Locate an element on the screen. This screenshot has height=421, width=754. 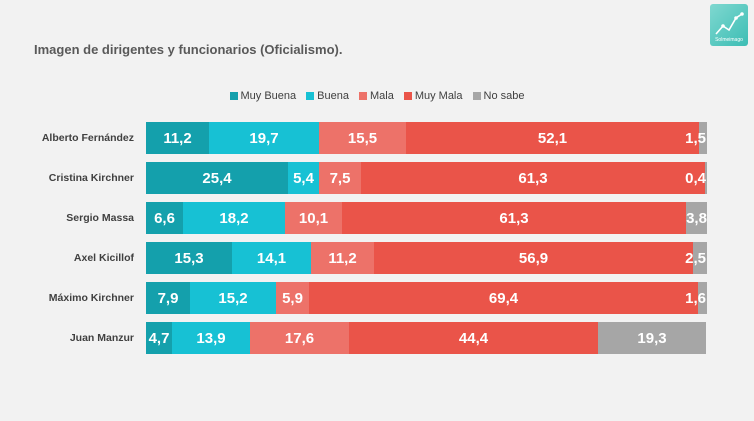
legend-label: Muy Buena is located at coordinates (268, 96).